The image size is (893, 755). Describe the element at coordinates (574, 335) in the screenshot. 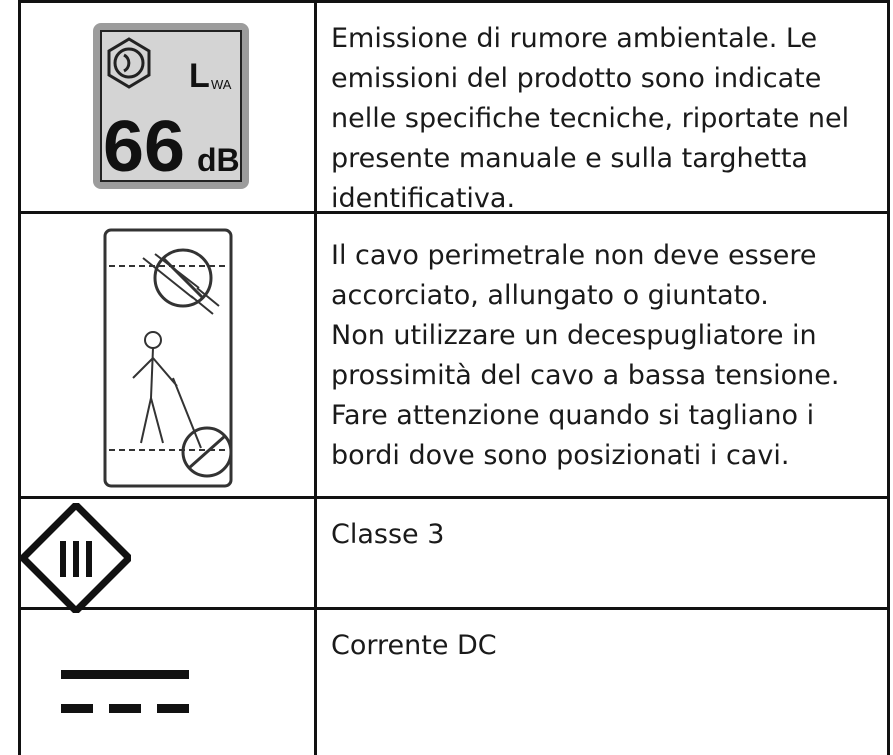

I see `text-line: Non utilizzare un decespugliatore in` at that location.